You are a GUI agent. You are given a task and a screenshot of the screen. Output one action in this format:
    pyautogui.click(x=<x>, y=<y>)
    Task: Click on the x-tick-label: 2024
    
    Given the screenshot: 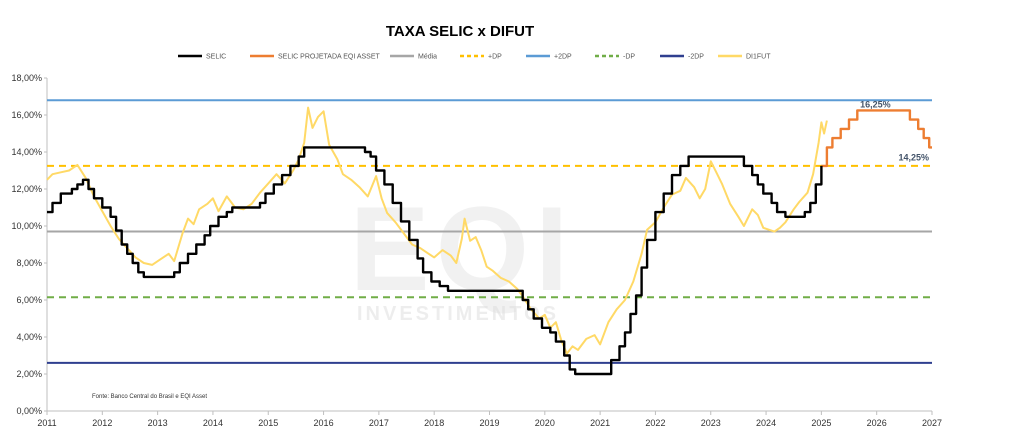 What is the action you would take?
    pyautogui.click(x=766, y=423)
    